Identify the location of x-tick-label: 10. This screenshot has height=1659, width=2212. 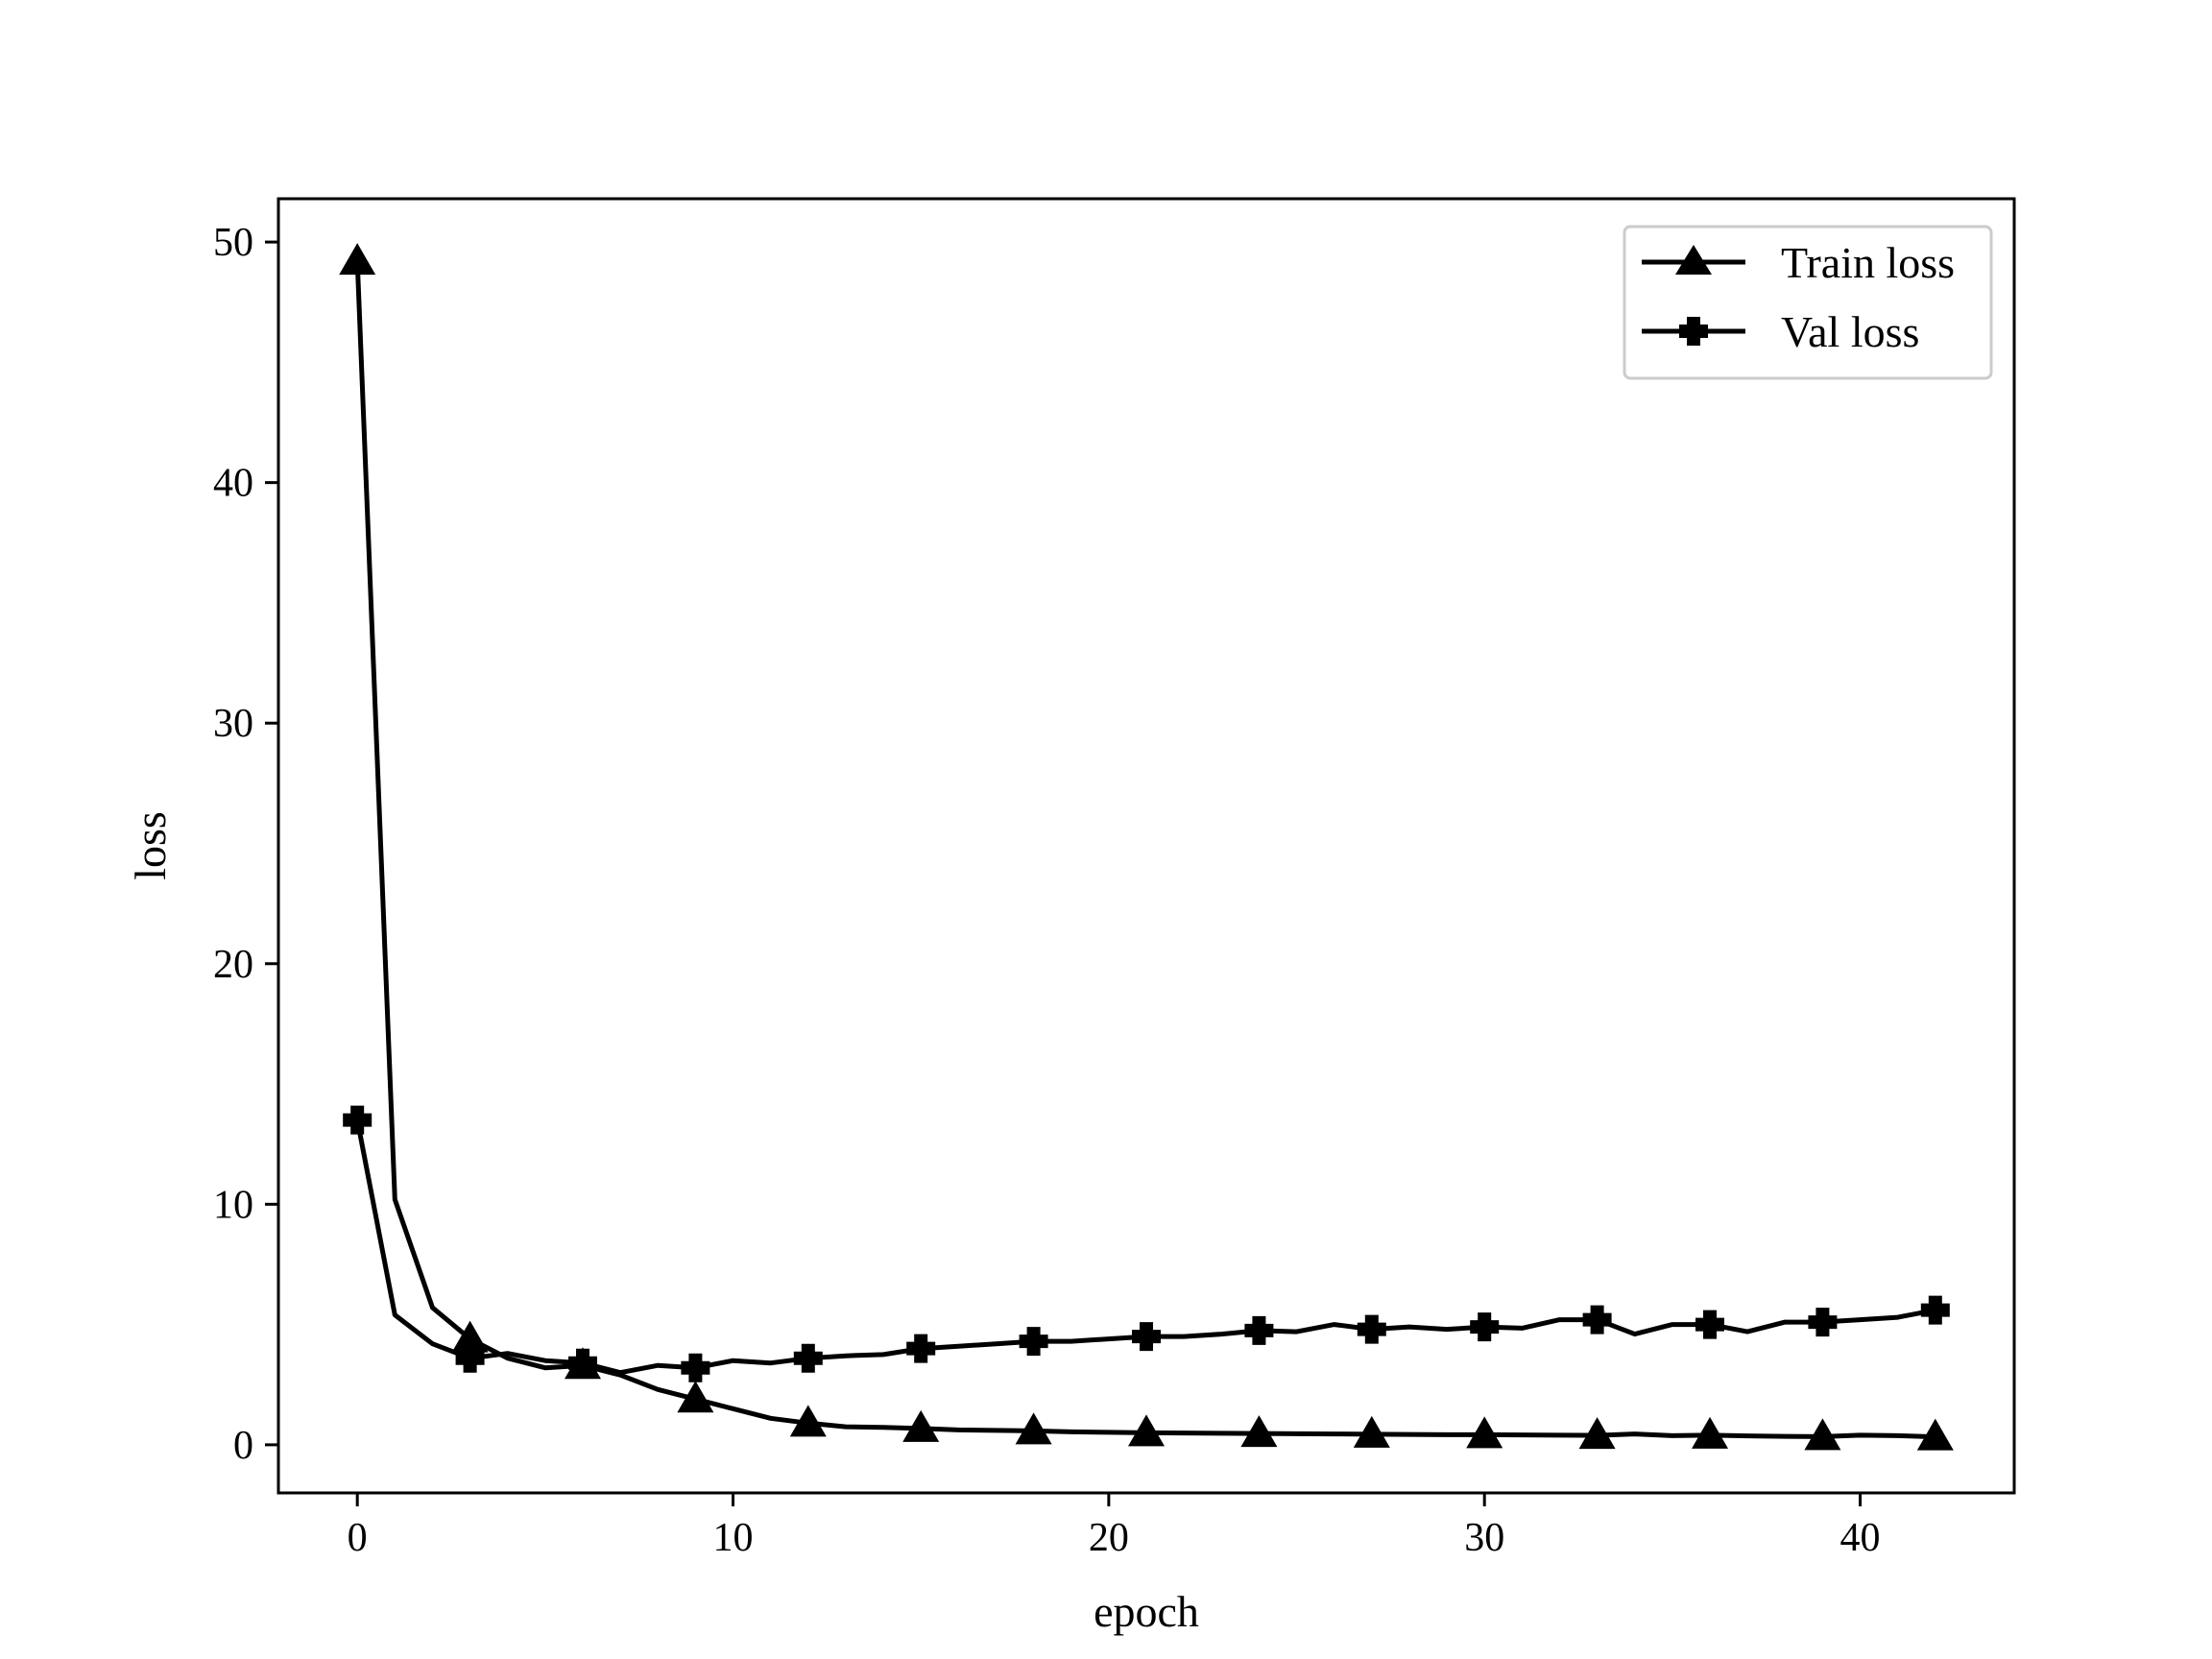
(734, 1538).